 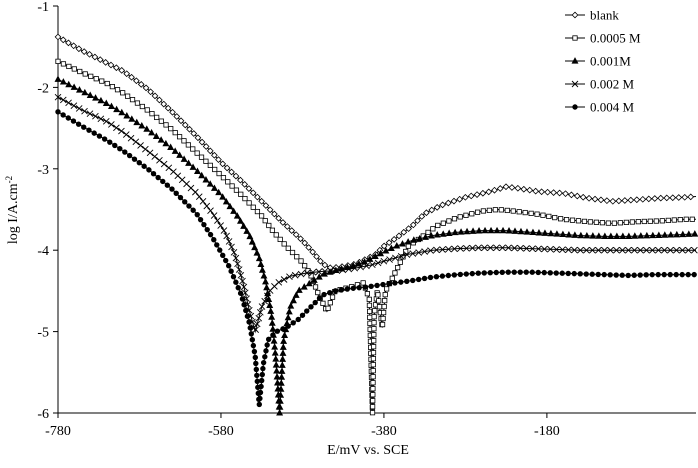 I want to click on x-tick-label: -180, so click(x=547, y=431).